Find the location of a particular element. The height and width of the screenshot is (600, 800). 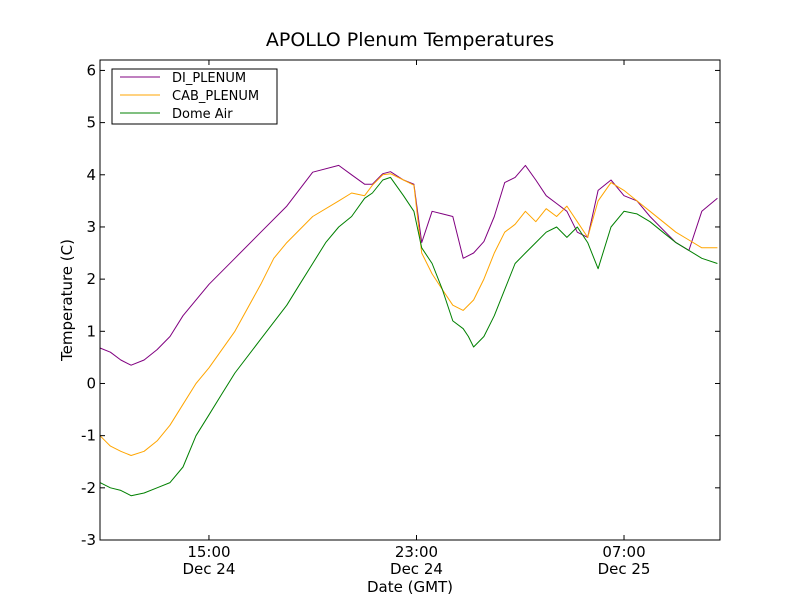

y-tick-label: 5 is located at coordinates (91, 123).